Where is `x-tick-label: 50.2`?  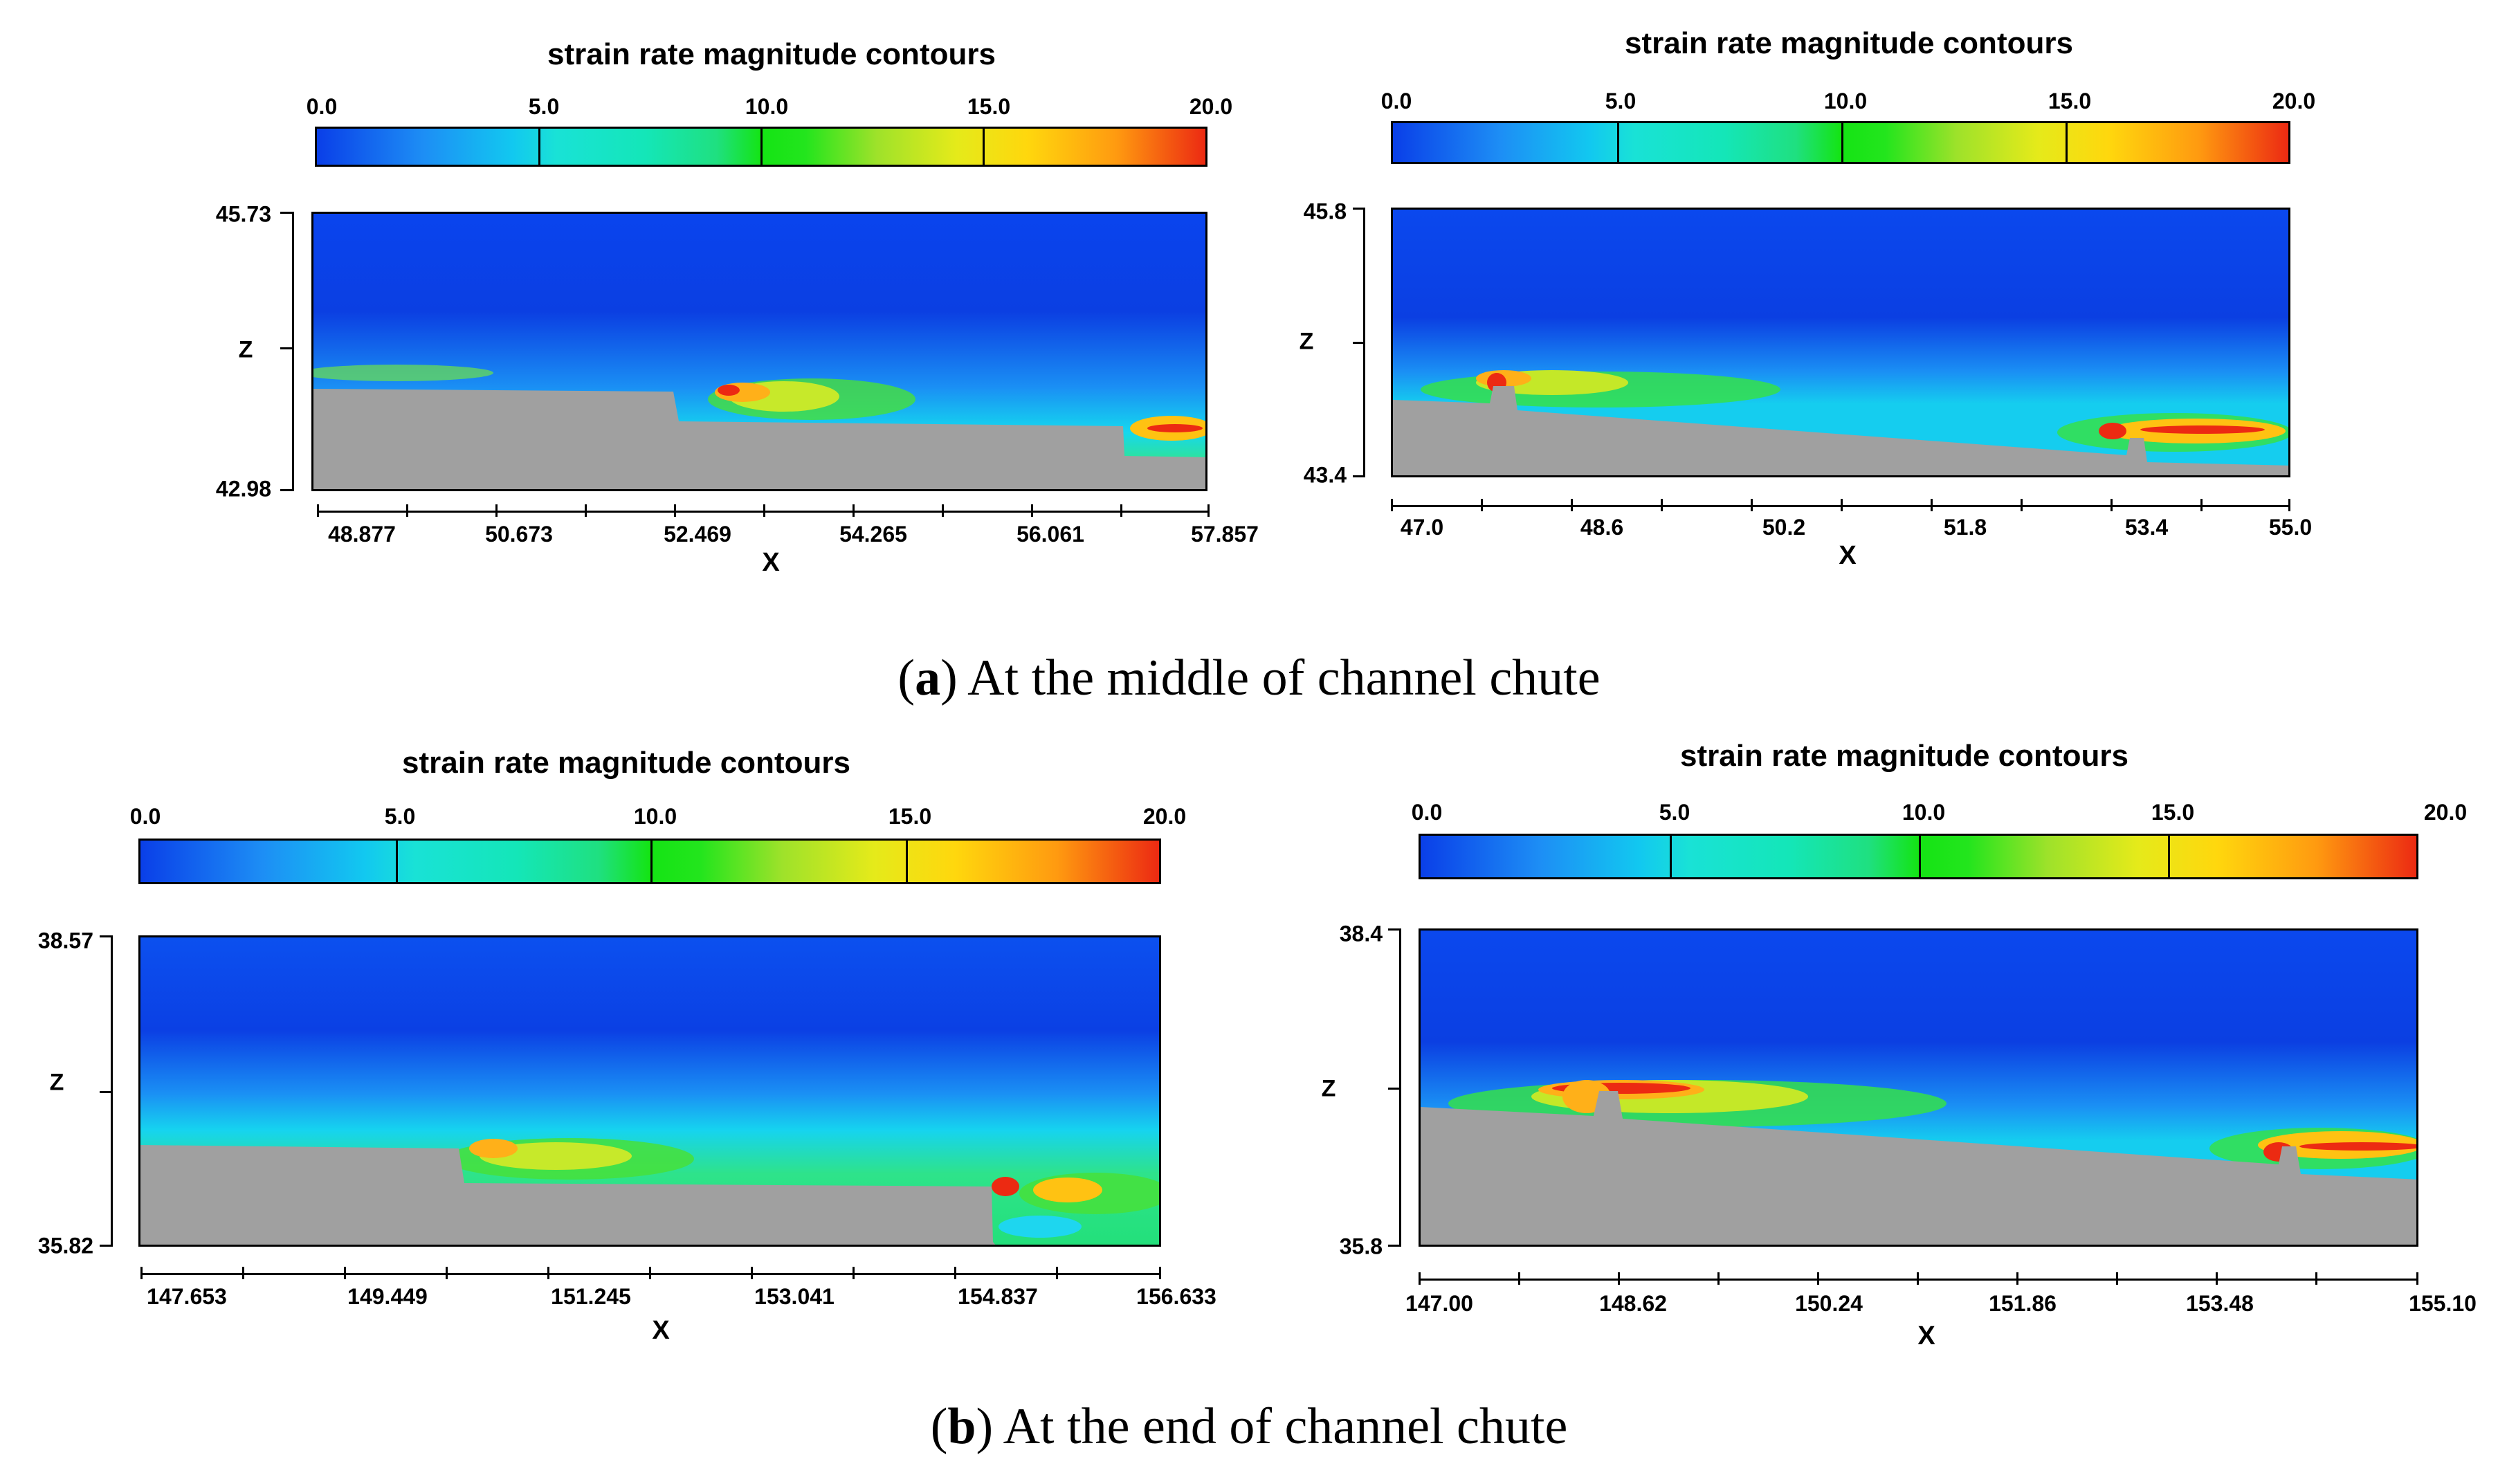
x-tick-label: 50.2 is located at coordinates (1784, 527).